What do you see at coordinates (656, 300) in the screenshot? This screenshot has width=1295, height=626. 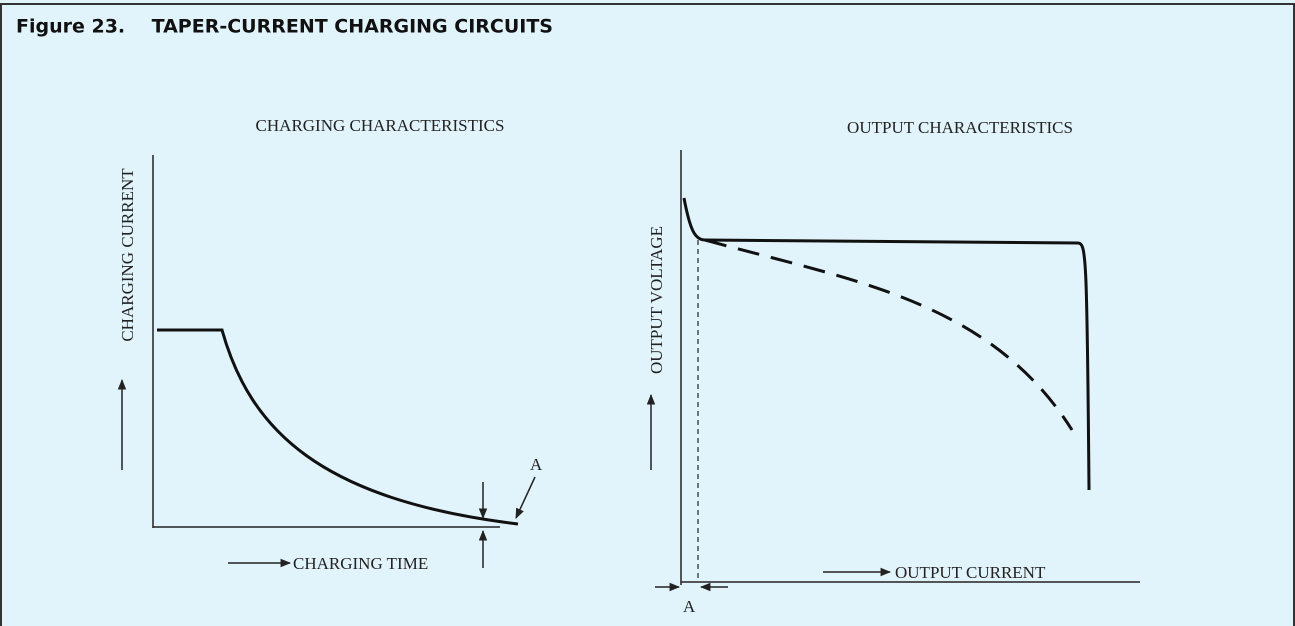 I see `y-label: OUTPUT VOLTAGE` at bounding box center [656, 300].